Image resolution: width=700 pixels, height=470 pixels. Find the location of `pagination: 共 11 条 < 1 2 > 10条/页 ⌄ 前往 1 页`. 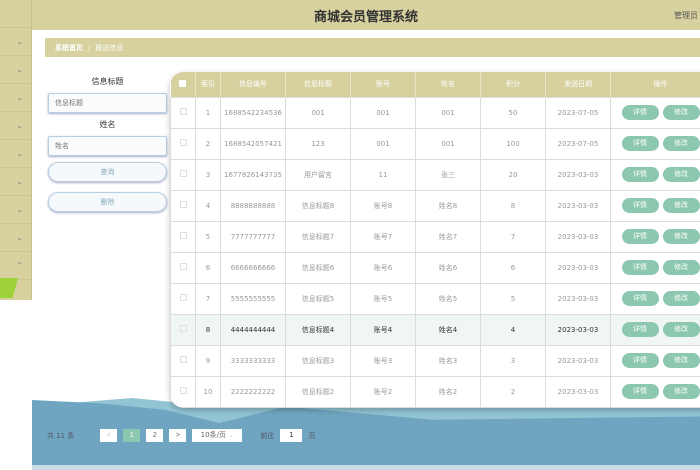

pagination: 共 11 条 < 1 2 > 10条/页 ⌄ 前往 1 页 is located at coordinates (181, 435).